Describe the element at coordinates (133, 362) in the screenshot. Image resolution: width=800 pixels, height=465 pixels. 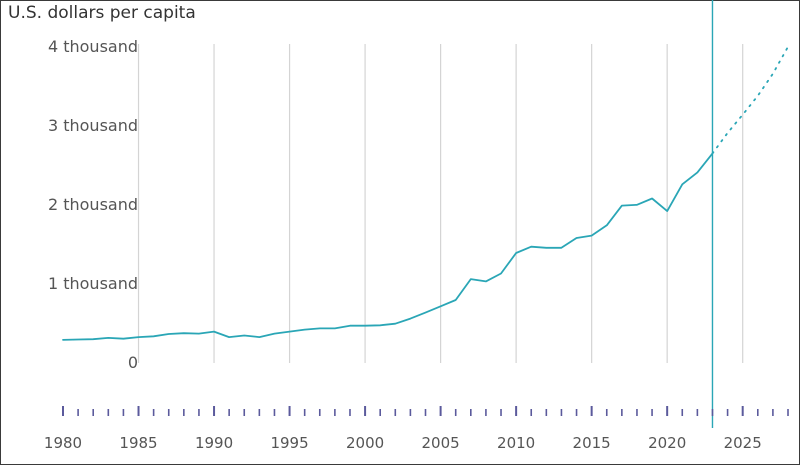
I see `y-tick-label-0: 0` at that location.